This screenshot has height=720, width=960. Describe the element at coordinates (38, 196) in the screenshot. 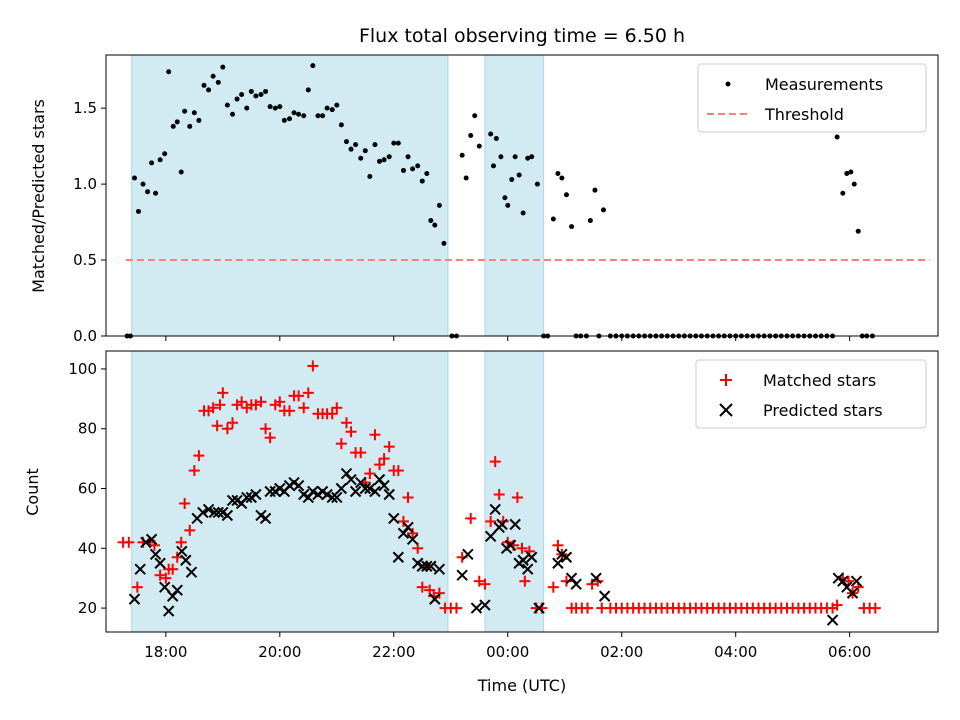

I see `y-axis-label: Matched/Predicted stars` at that location.